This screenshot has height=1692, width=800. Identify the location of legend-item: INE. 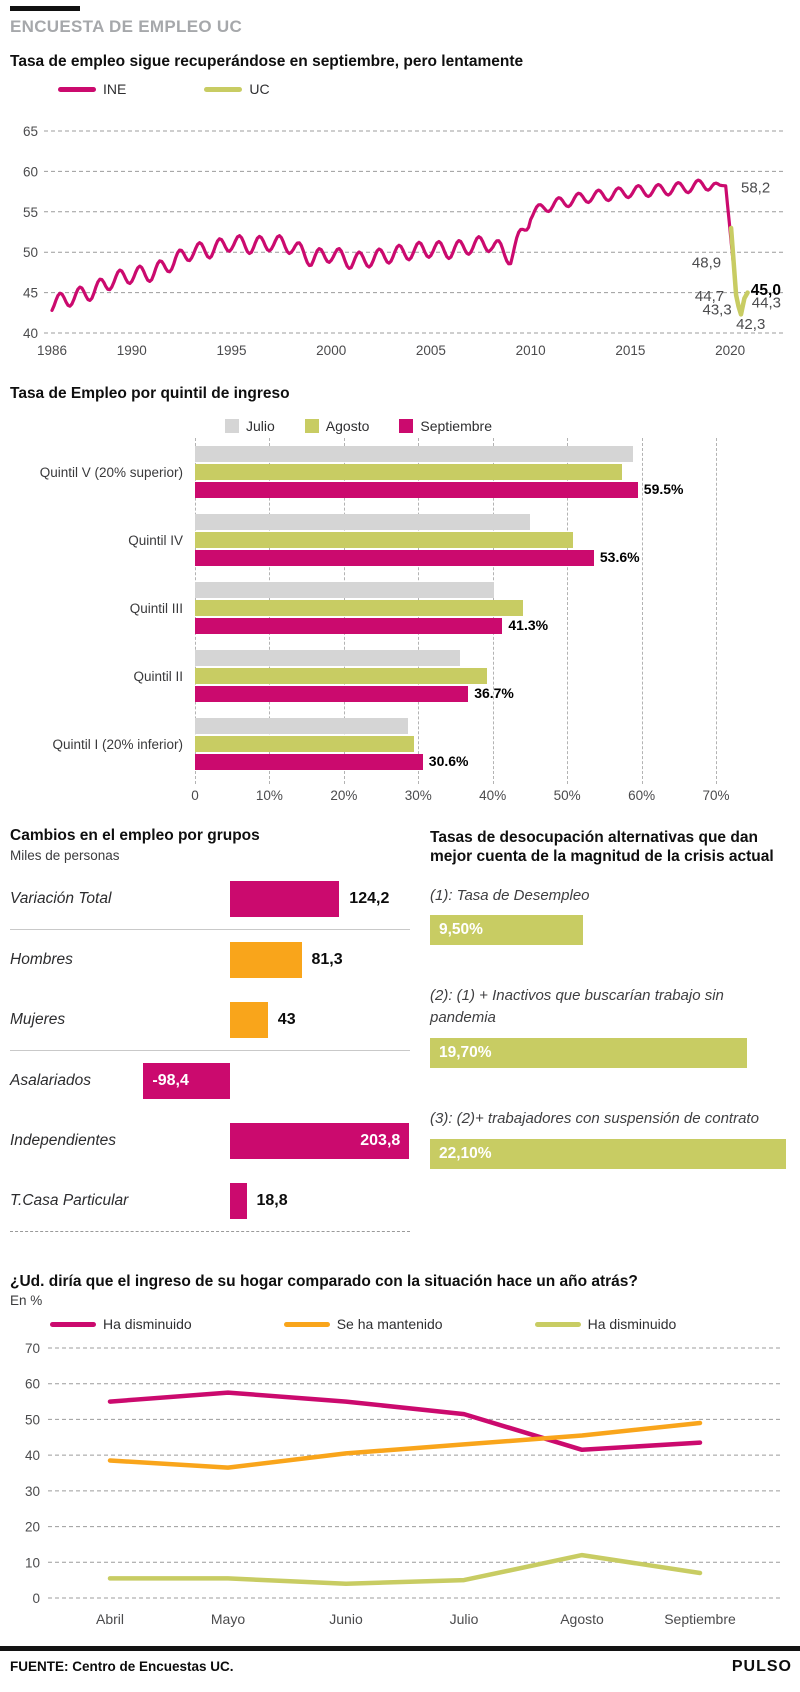
(92, 89).